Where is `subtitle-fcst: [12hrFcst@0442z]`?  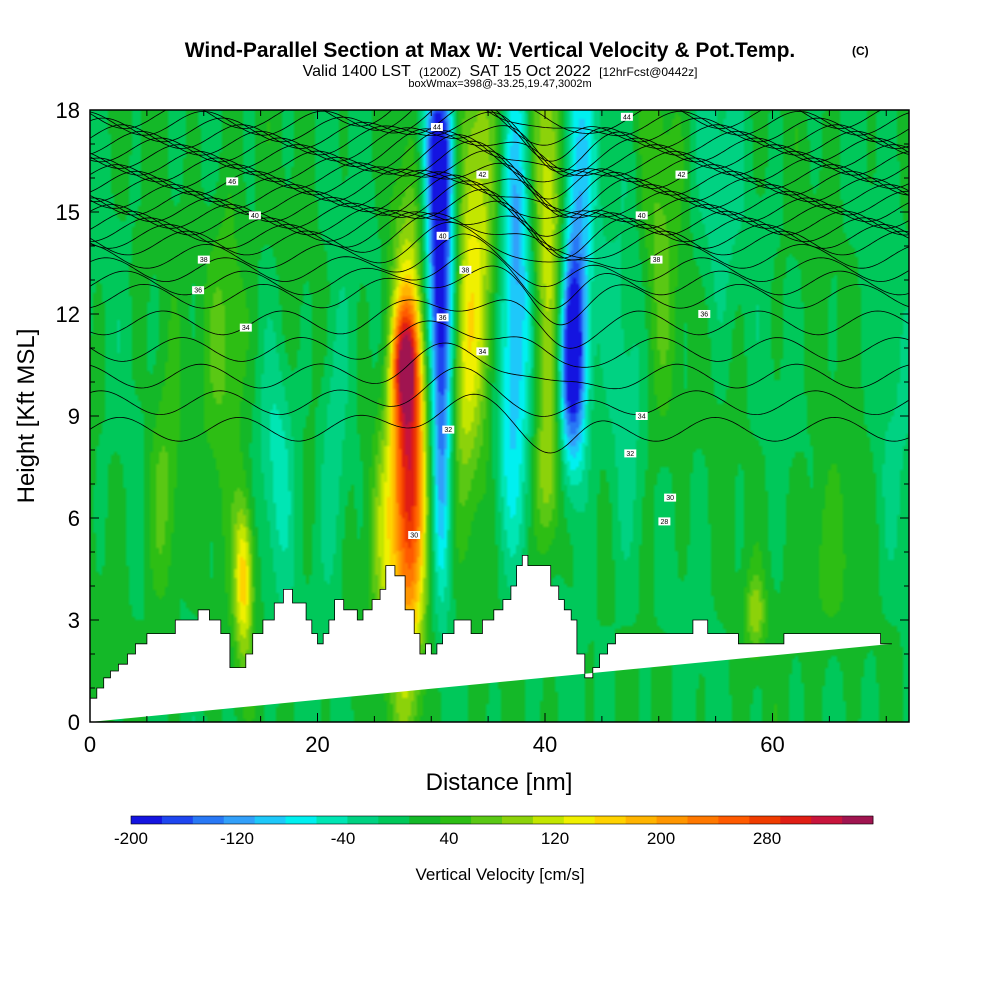
subtitle-fcst: [12hrFcst@0442z] is located at coordinates (648, 72).